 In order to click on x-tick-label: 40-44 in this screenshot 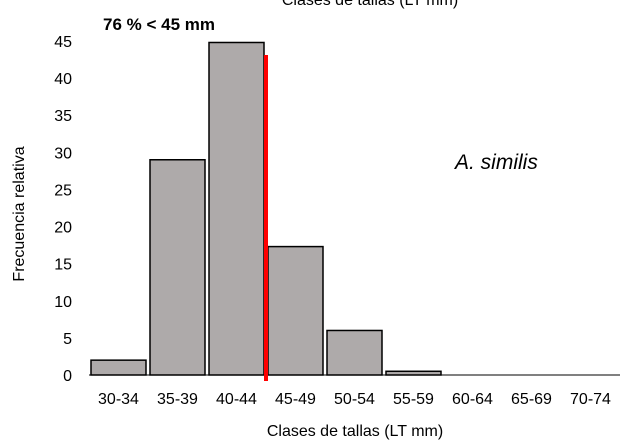, I will do `click(236, 399)`.